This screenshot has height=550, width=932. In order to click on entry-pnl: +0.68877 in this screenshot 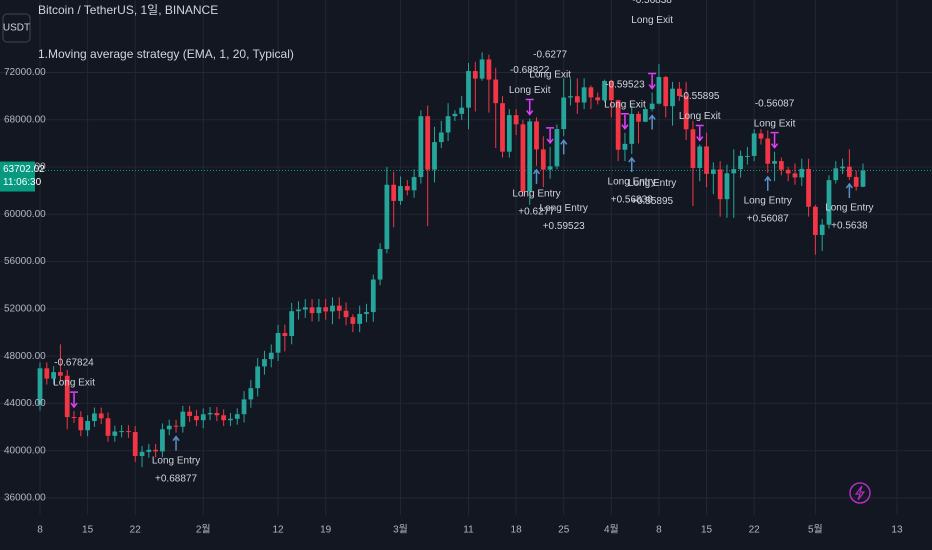, I will do `click(176, 478)`.